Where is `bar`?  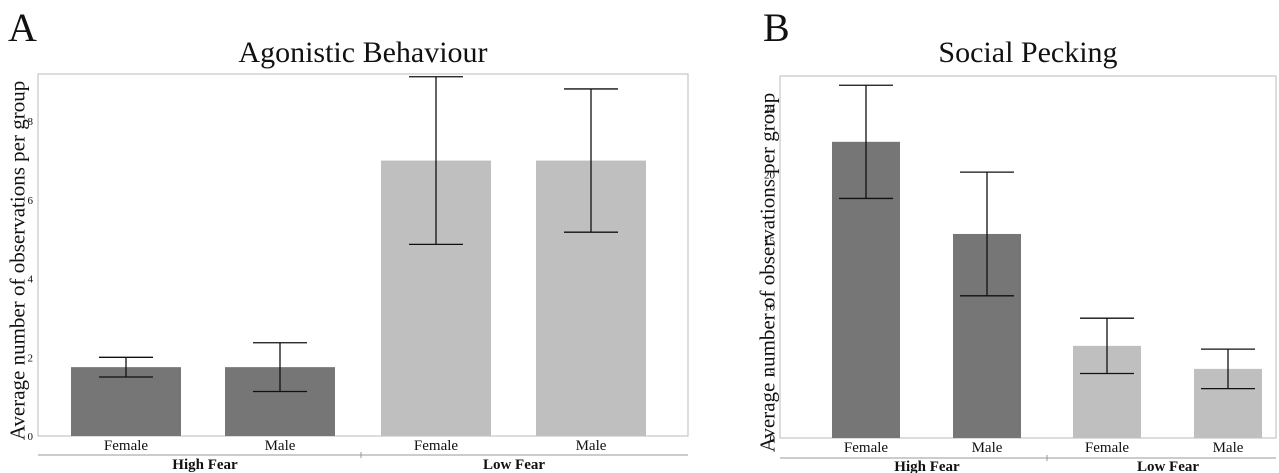
bar is located at coordinates (126, 401).